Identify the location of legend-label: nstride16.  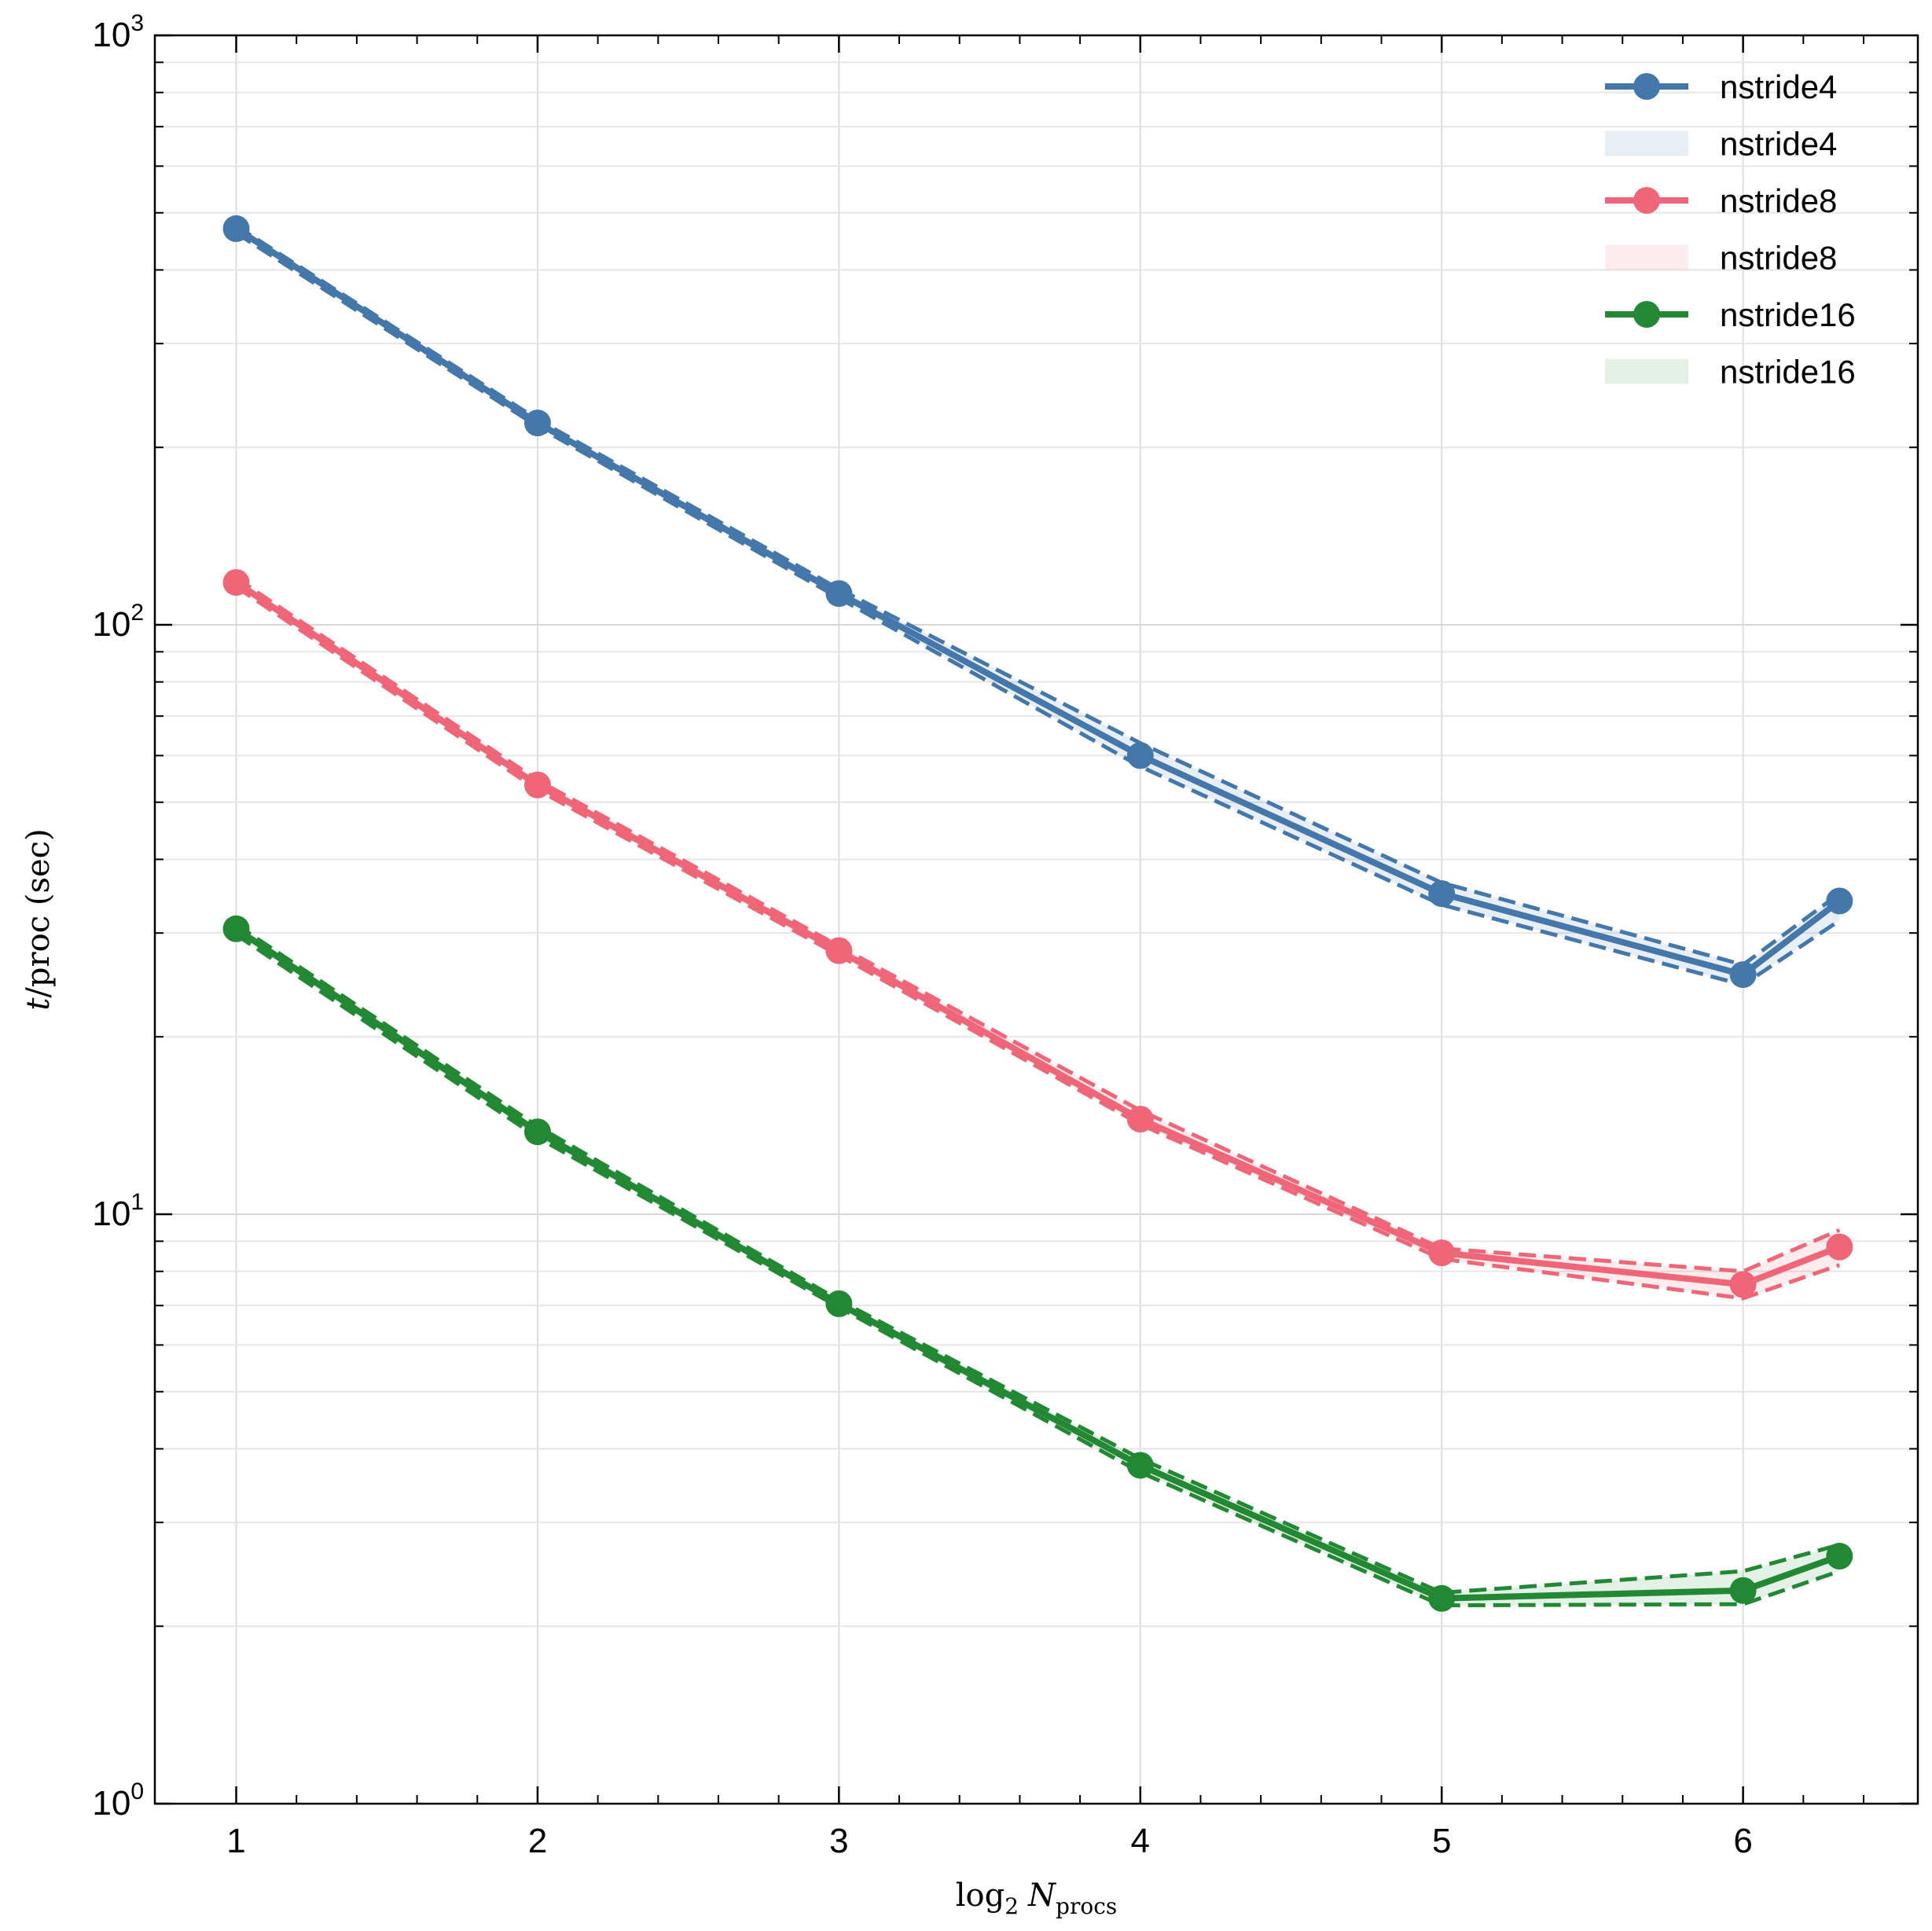
(1788, 314).